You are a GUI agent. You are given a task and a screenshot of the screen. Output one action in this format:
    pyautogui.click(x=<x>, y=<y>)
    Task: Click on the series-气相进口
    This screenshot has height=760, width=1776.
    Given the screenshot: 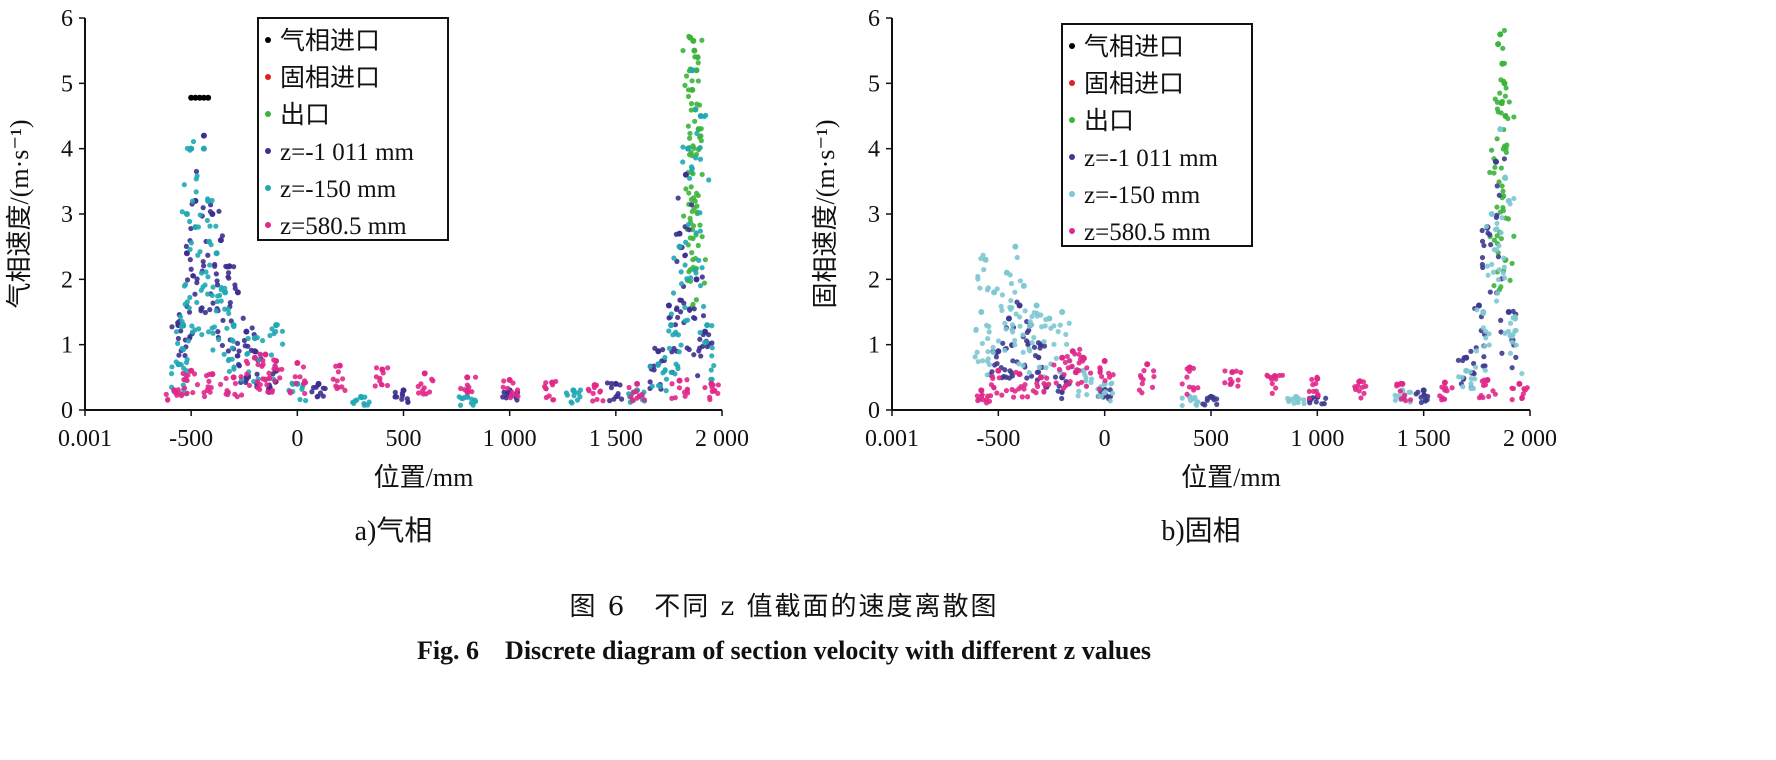 What is the action you would take?
    pyautogui.click(x=200, y=97)
    